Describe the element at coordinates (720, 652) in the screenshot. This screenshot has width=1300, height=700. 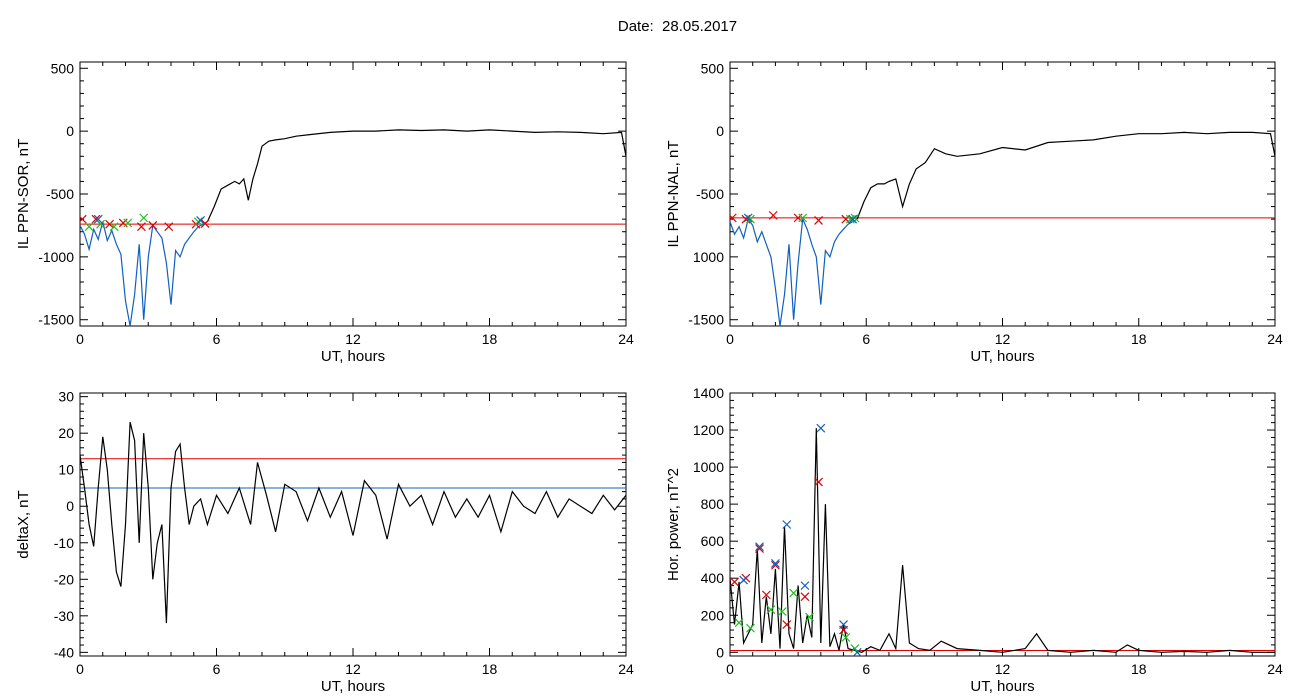
I see `y-tick-label: 0` at that location.